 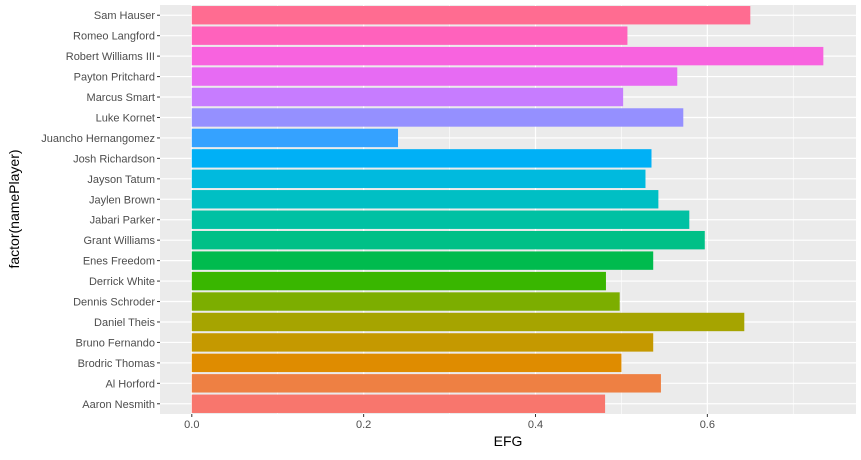 I want to click on x-tick-label: 0.4, so click(x=535, y=425).